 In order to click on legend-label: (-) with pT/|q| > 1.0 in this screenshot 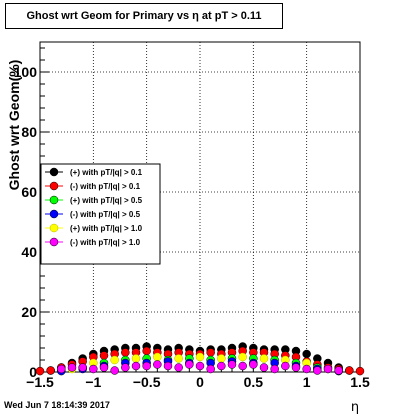, I will do `click(105, 242)`.